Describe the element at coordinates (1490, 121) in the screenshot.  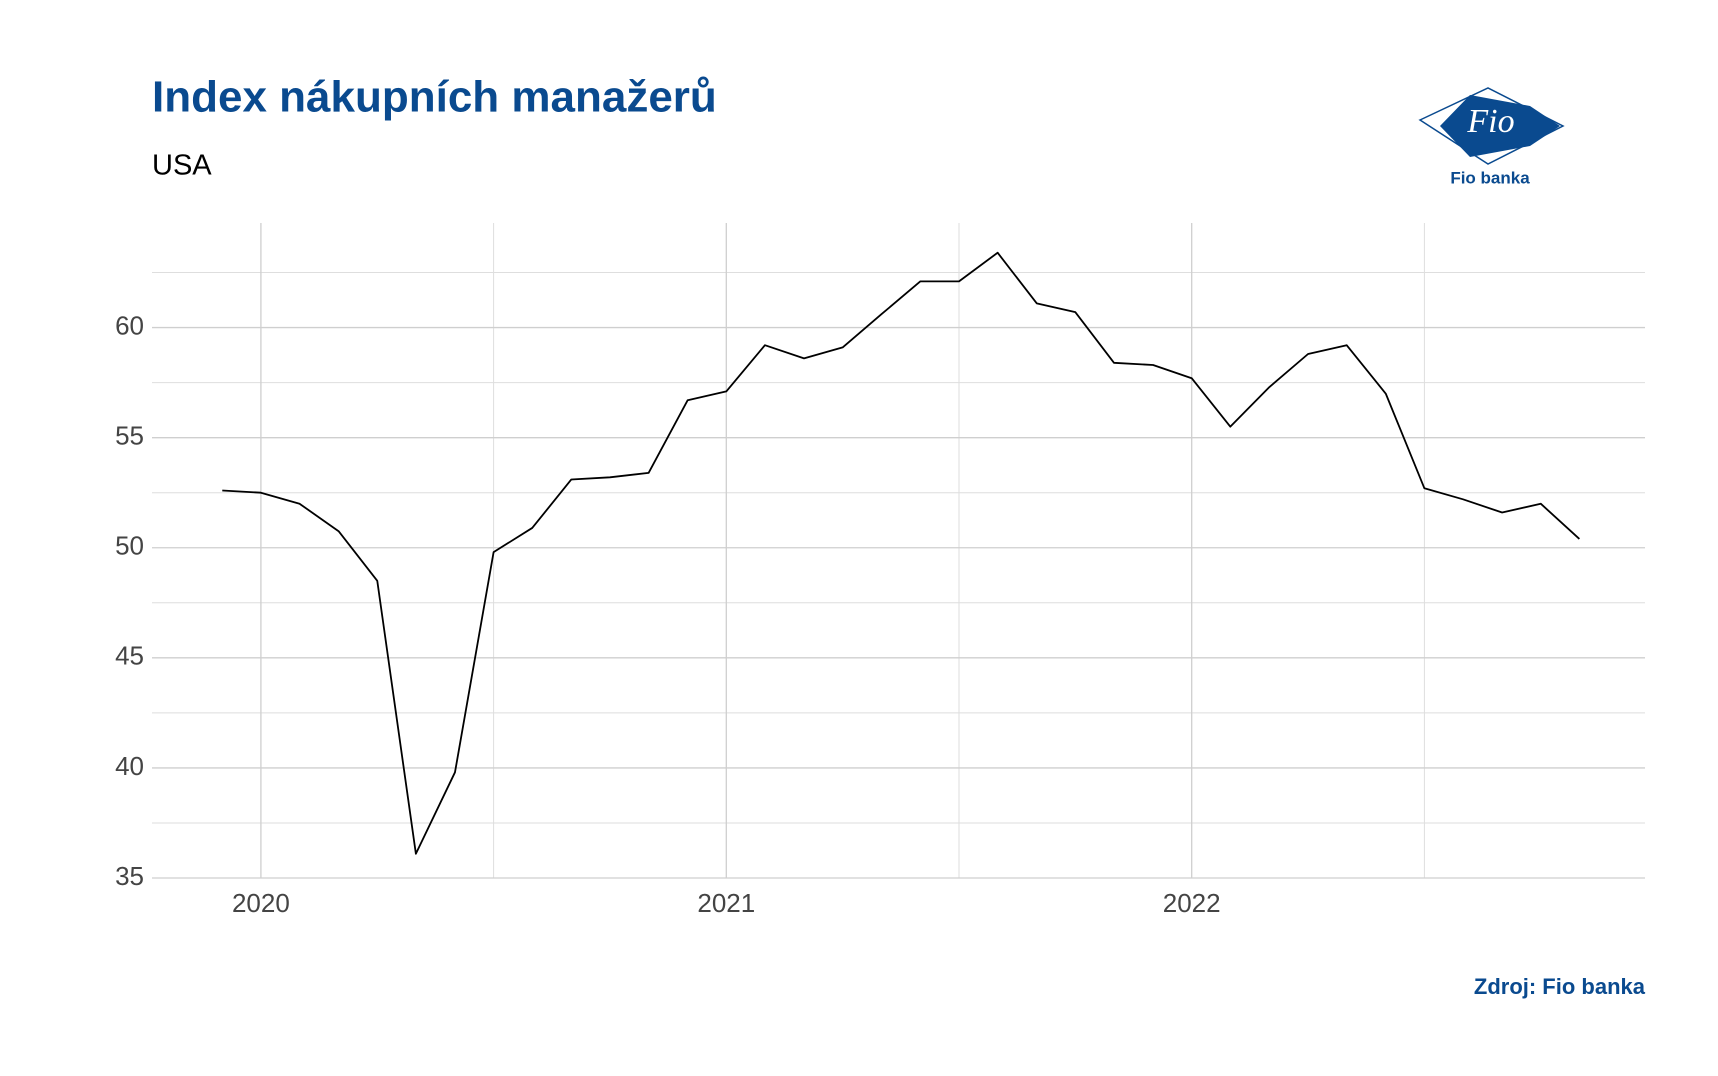
I see `logo-mark: Fio` at that location.